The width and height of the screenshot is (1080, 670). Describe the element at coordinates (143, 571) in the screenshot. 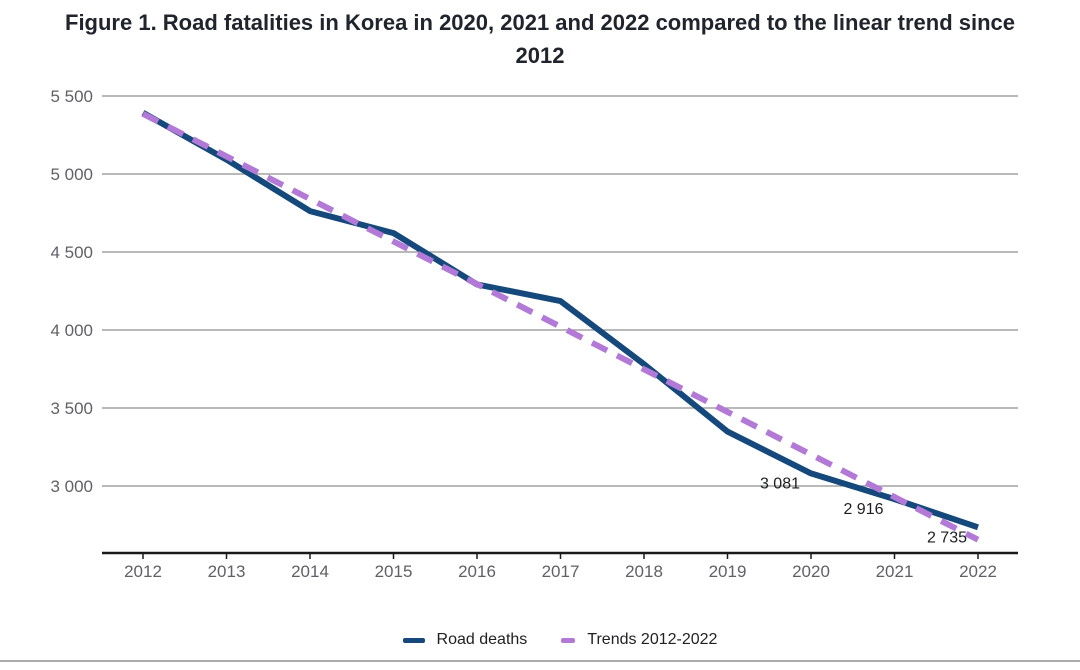

I see `x-axis-tick-label: 2012` at that location.